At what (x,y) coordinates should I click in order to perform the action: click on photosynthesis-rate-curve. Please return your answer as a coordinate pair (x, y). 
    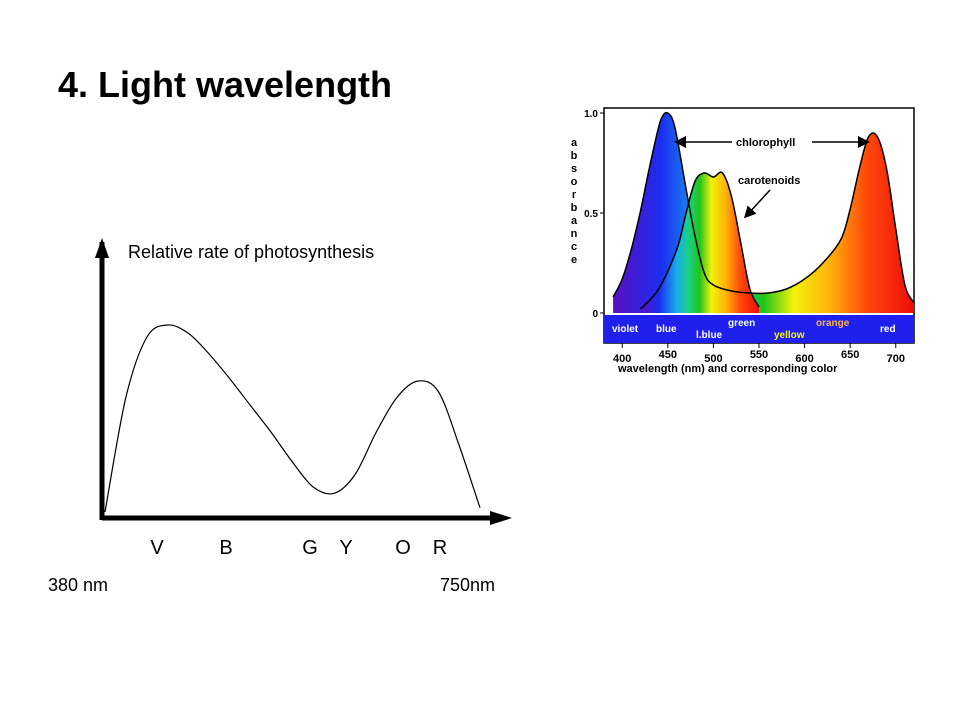
    Looking at the image, I should click on (292, 418).